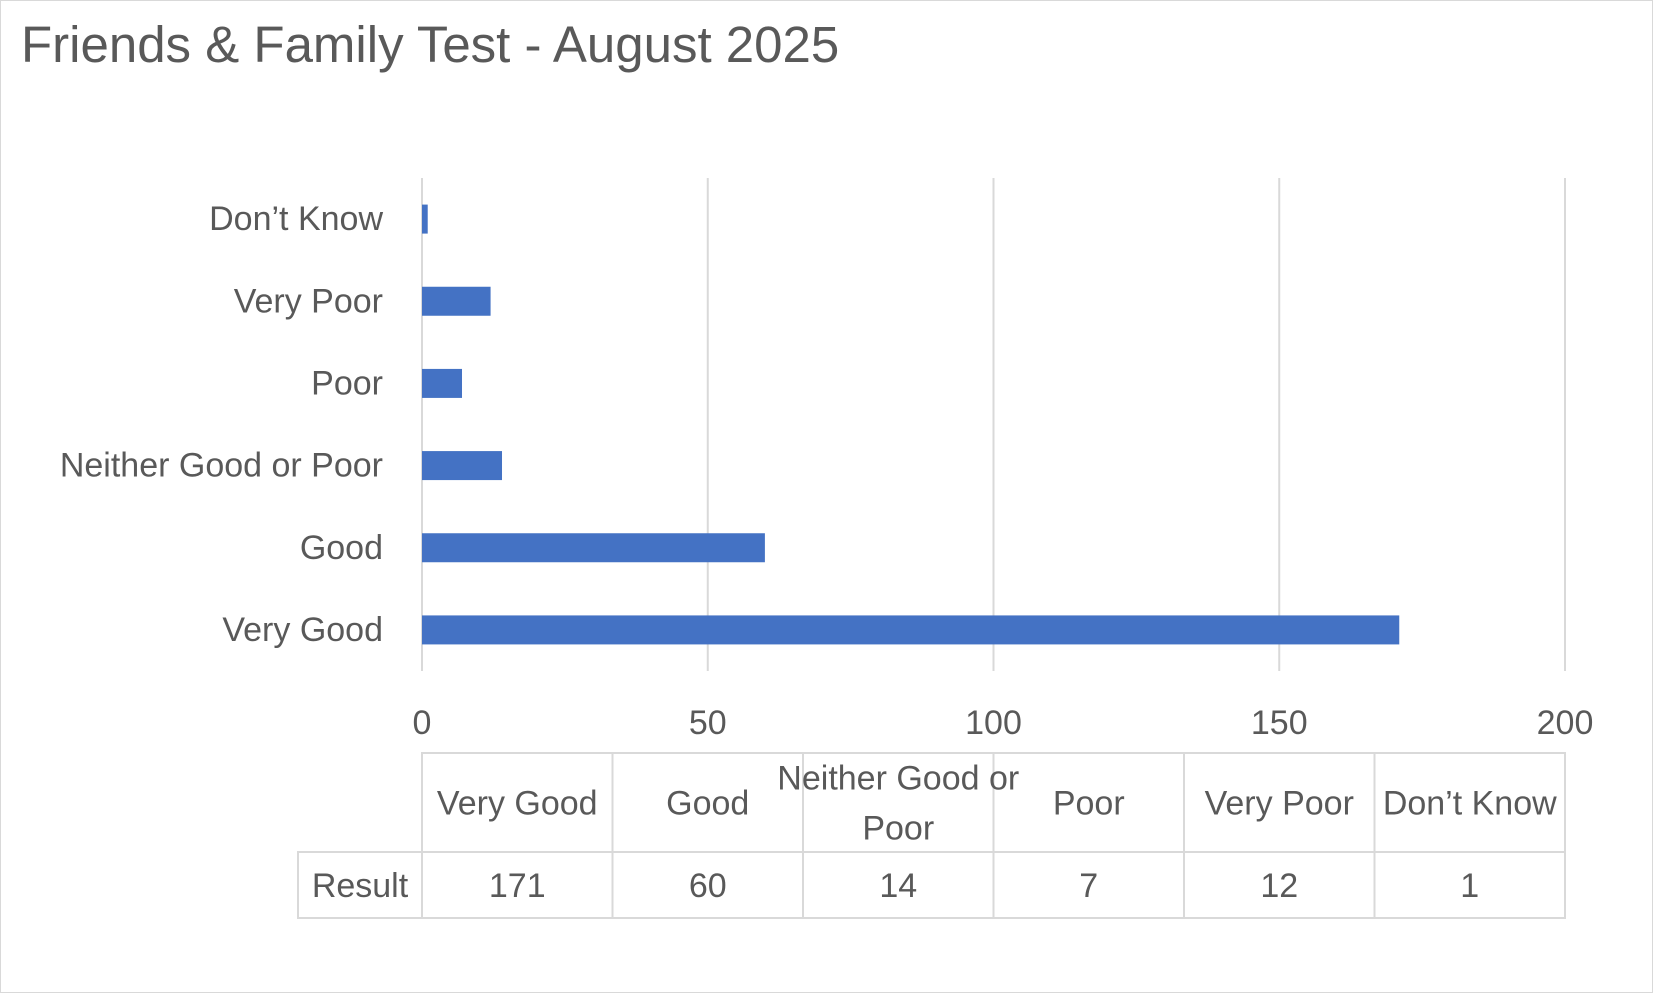  Describe the element at coordinates (360, 886) in the screenshot. I see `data-table-row-label: Result` at that location.